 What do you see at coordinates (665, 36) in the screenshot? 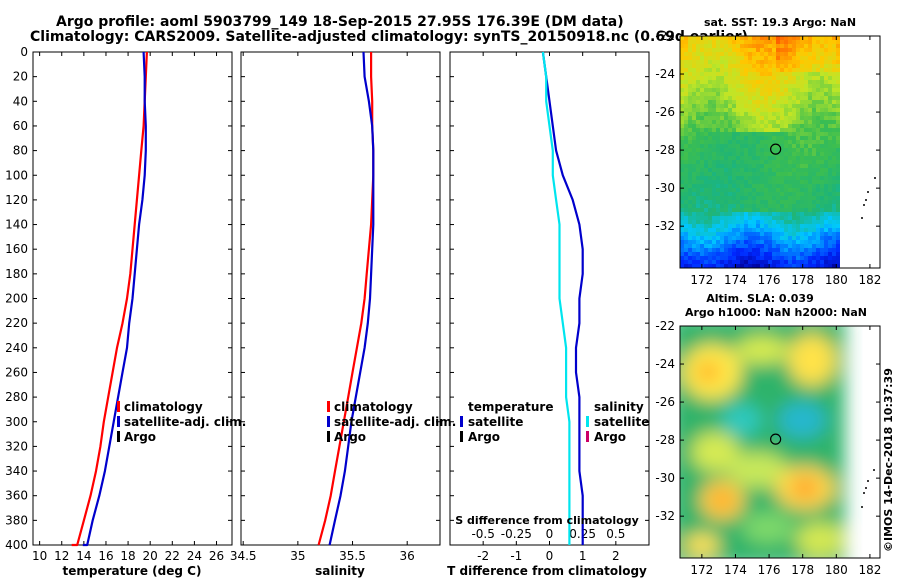
I see `lat-tick-label: -22` at bounding box center [665, 36].